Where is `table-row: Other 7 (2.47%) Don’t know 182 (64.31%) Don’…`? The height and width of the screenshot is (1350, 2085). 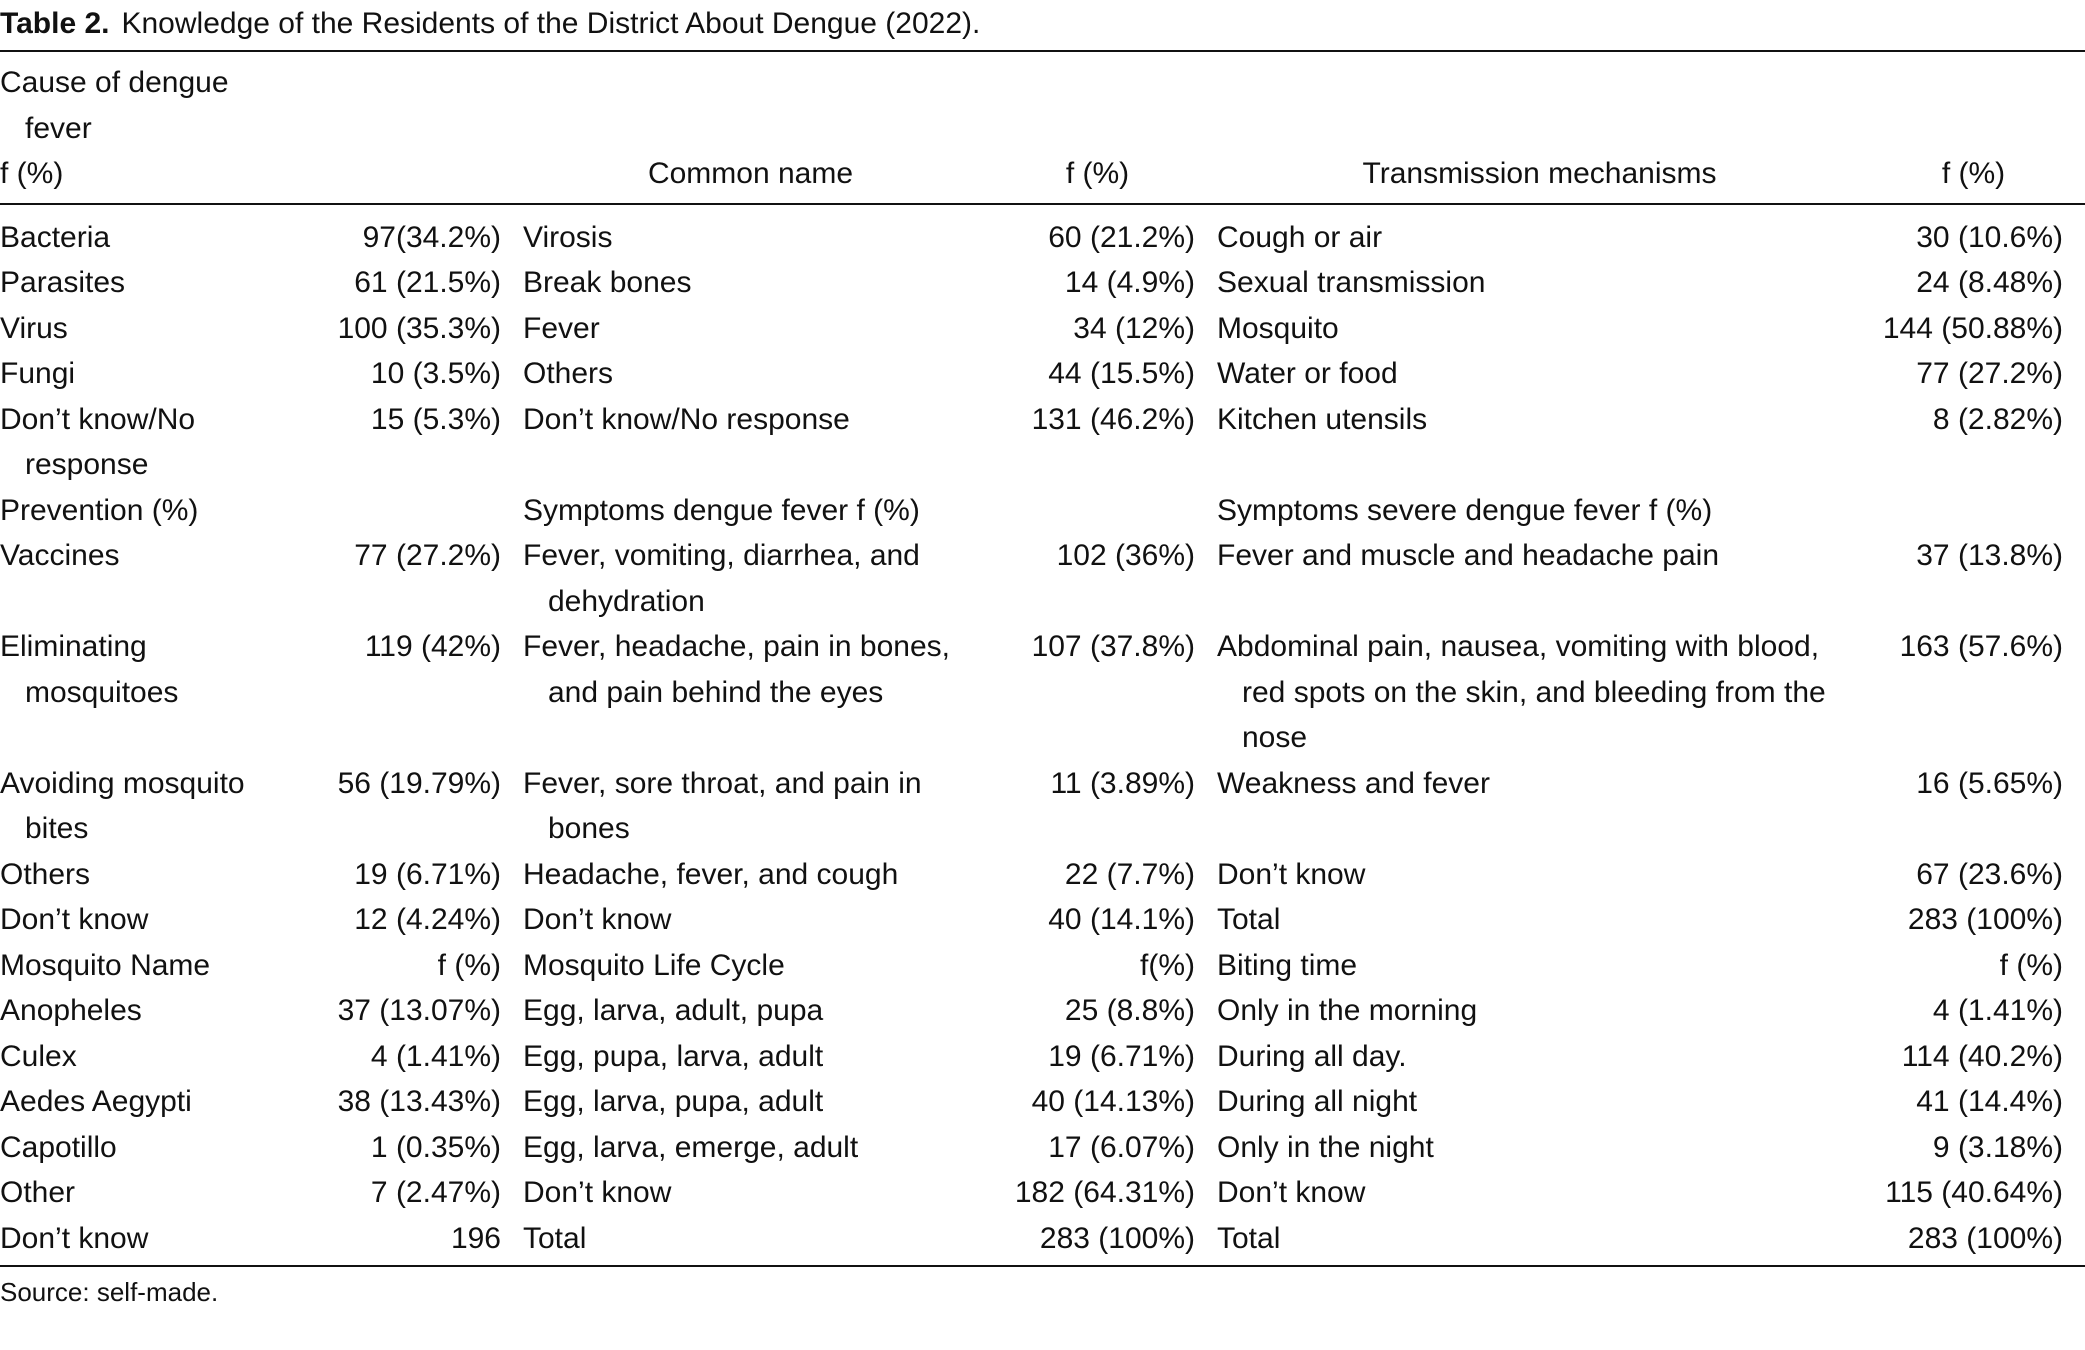
table-row: Other 7 (2.47%) Don’t know 182 (64.31%) Don’… is located at coordinates (1042, 1193).